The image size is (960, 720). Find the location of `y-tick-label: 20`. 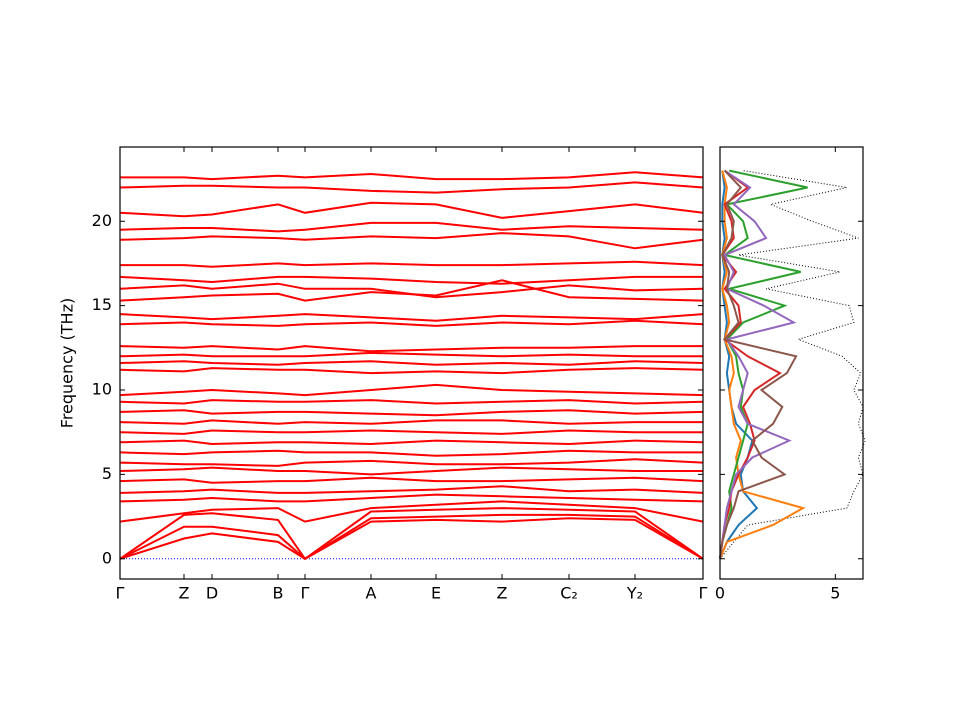

y-tick-label: 20 is located at coordinates (102, 220).